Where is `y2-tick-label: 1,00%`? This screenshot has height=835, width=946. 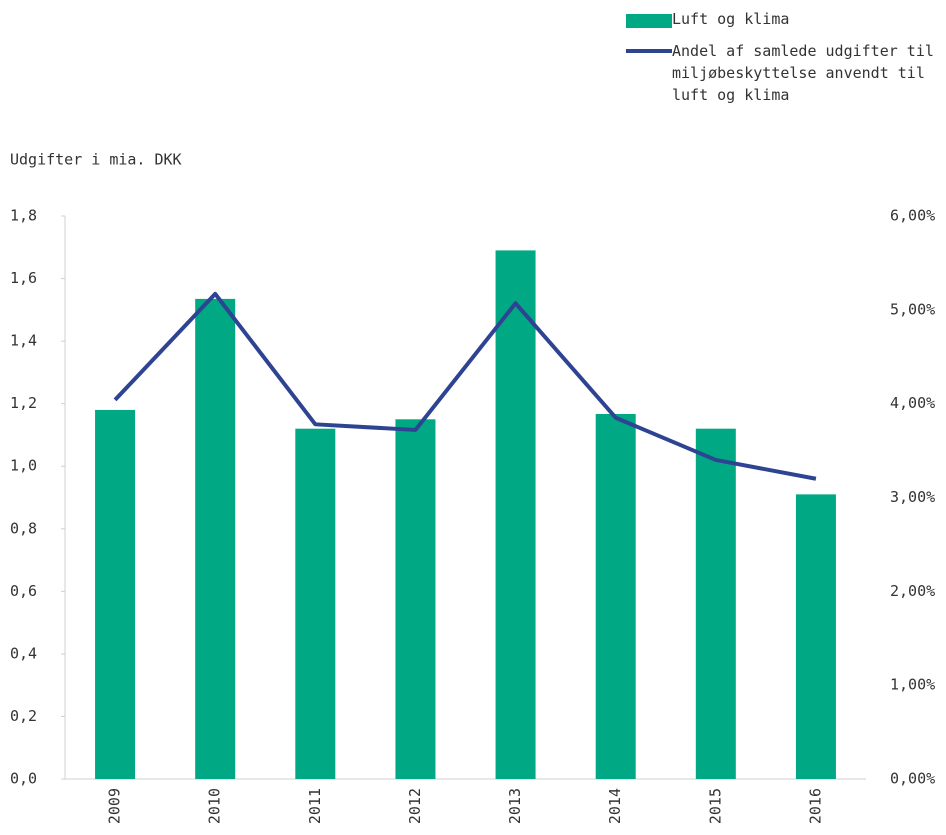
y2-tick-label: 1,00% is located at coordinates (912, 685).